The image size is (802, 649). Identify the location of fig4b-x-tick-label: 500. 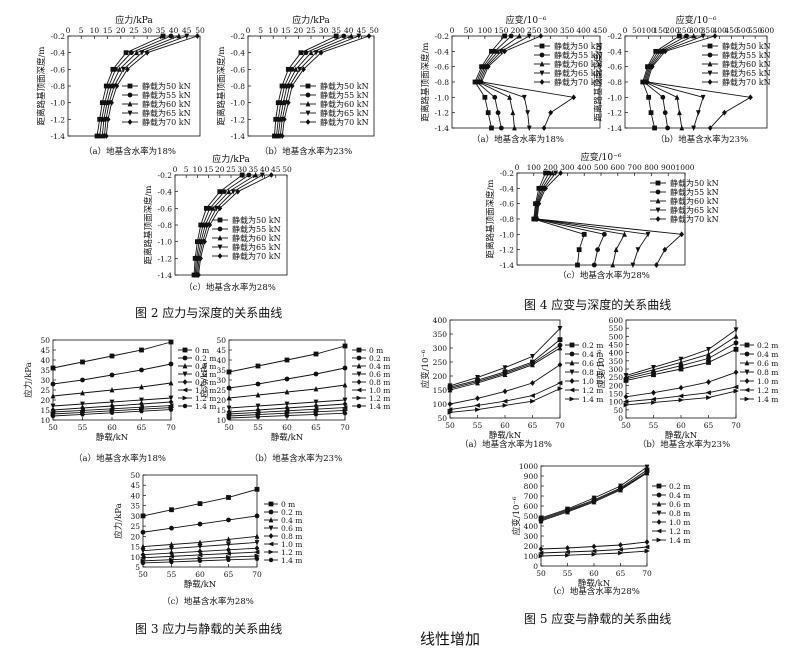
(743, 30).